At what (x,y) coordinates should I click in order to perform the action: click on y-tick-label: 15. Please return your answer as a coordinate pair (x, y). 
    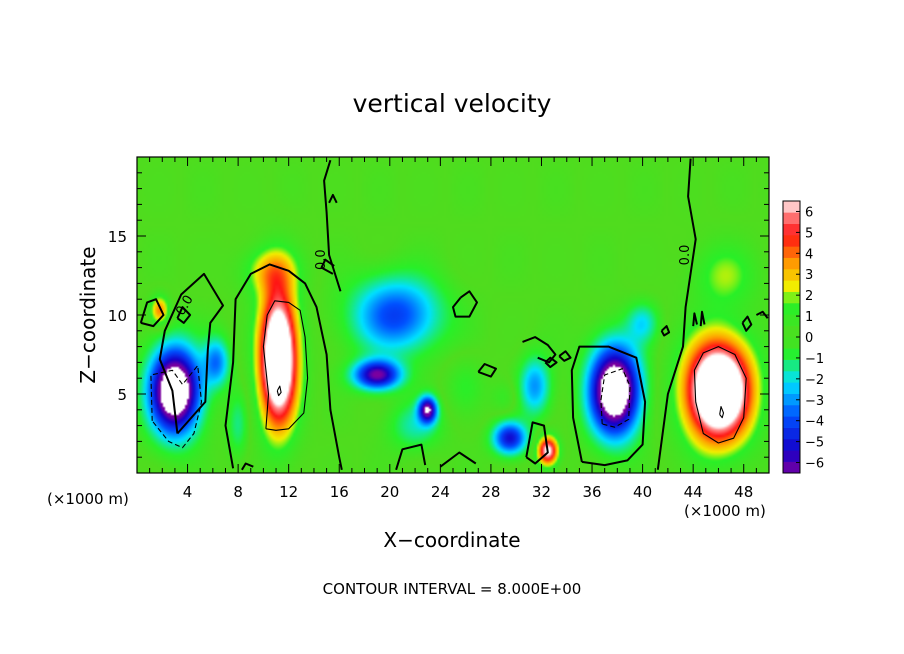
    Looking at the image, I should click on (117, 237).